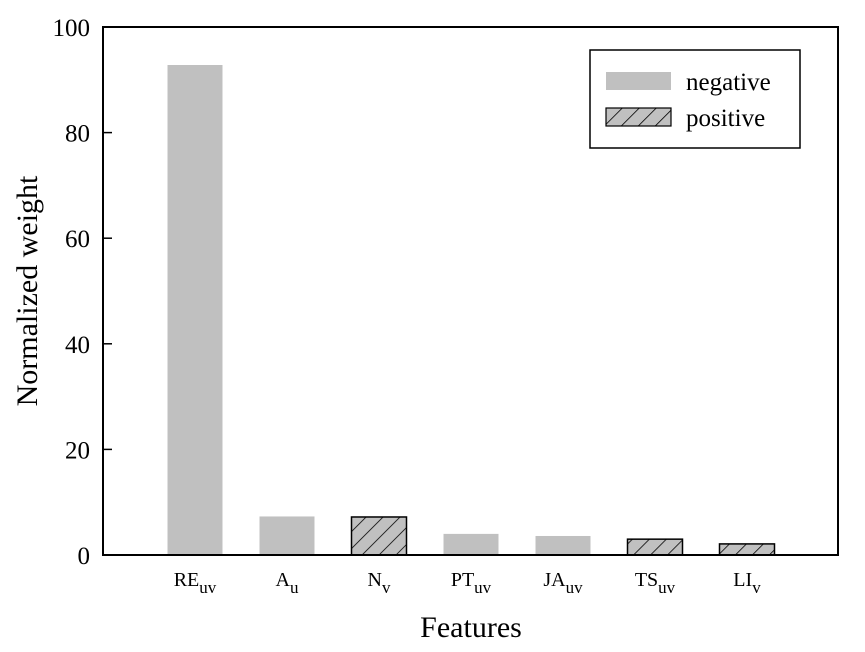 The image size is (865, 652). I want to click on x-tick-label: Au, so click(287, 583).